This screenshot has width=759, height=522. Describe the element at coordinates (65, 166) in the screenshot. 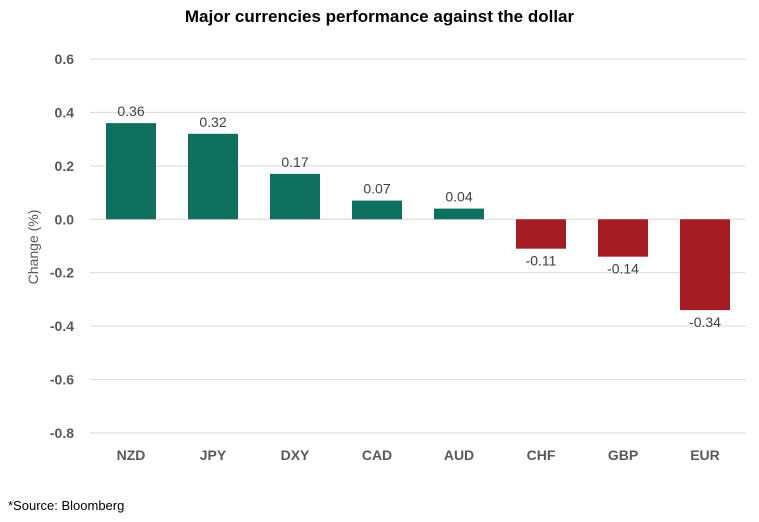

I see `y-tick-label: 0.2` at that location.